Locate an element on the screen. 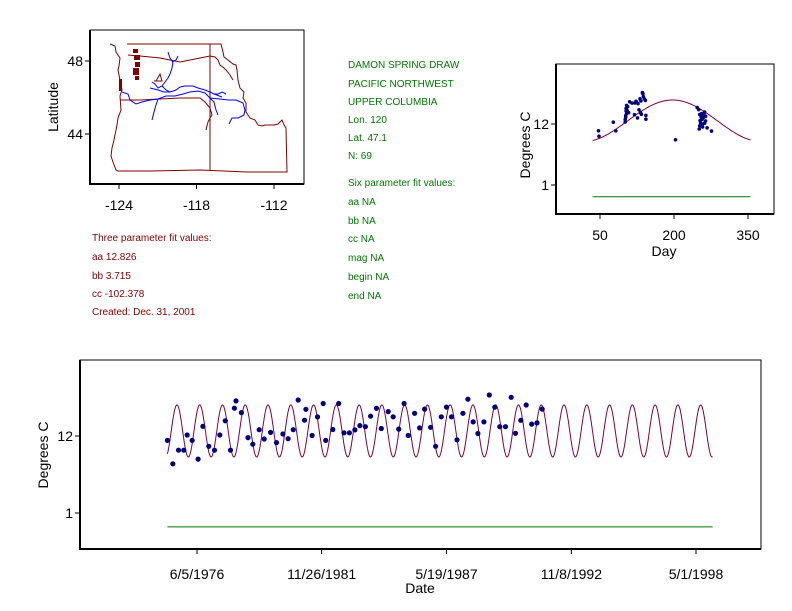 This screenshot has width=792, height=611. puget-sound-islands is located at coordinates (129, 70).